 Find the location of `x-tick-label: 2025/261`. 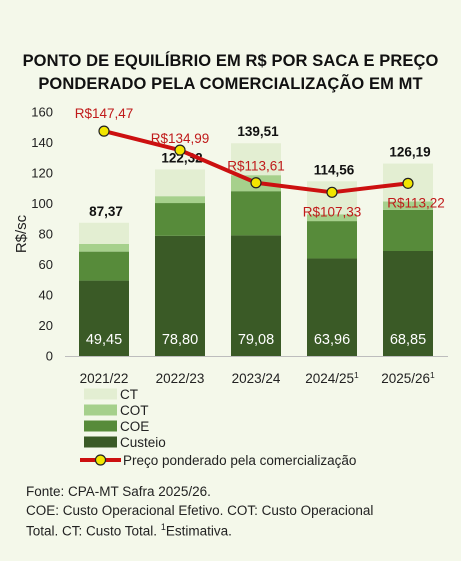

x-tick-label: 2025/261 is located at coordinates (408, 378).